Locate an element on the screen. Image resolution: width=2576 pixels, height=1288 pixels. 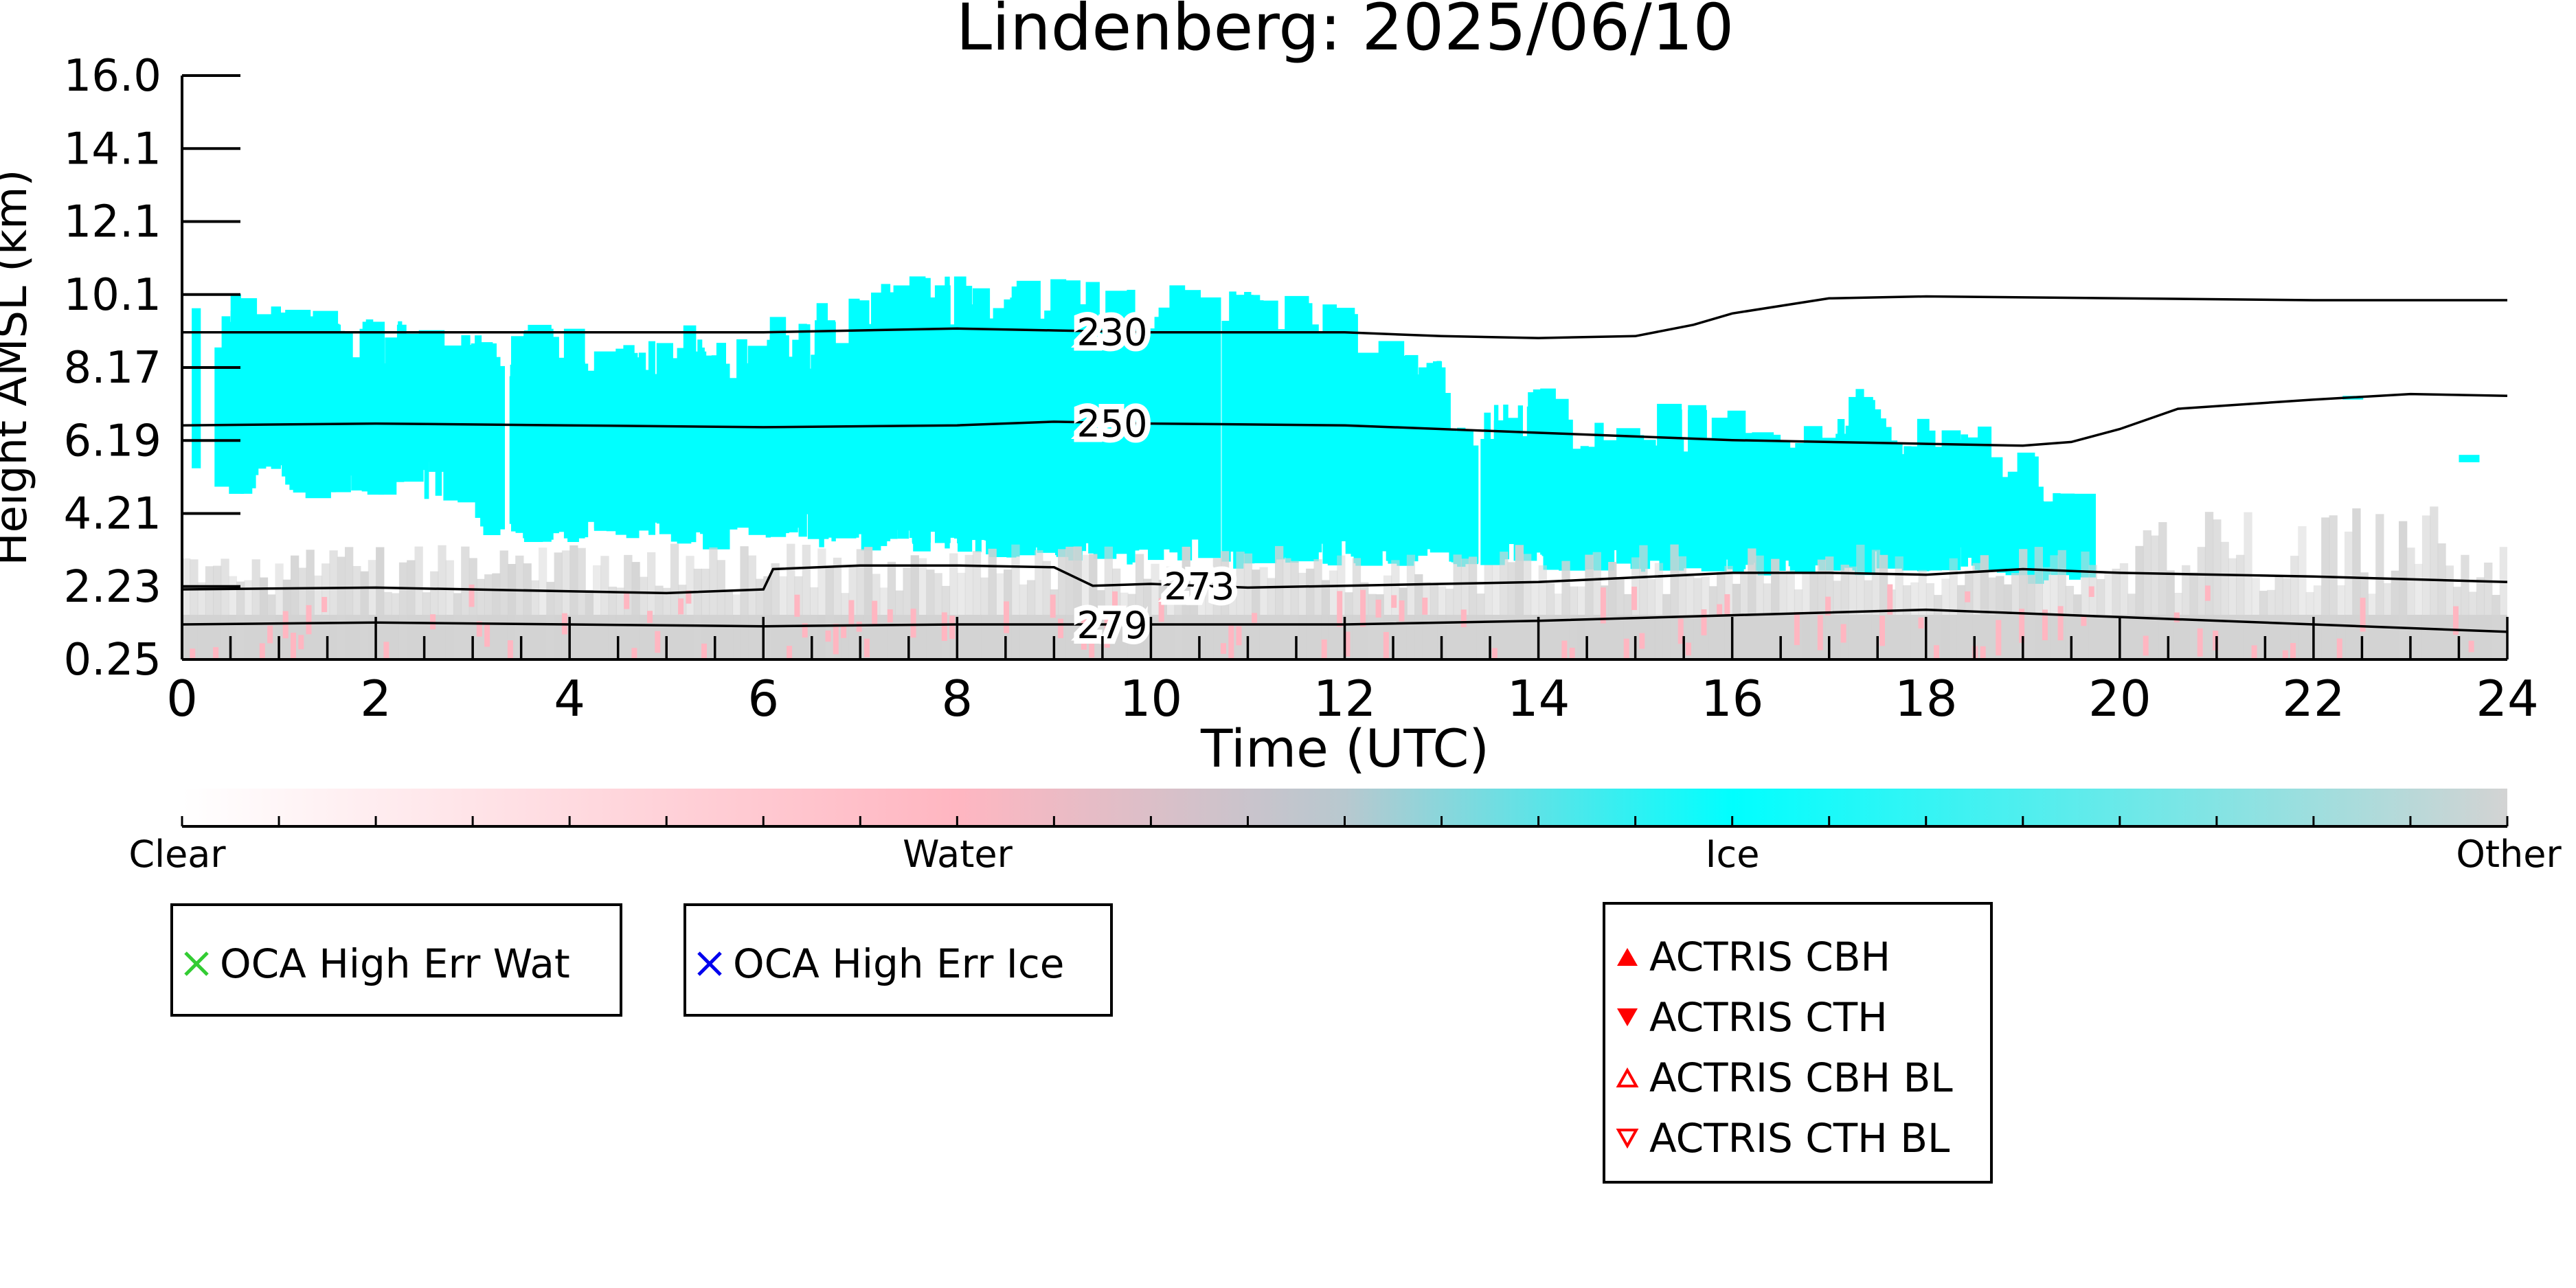
x-tick-label: 2 is located at coordinates (376, 698).